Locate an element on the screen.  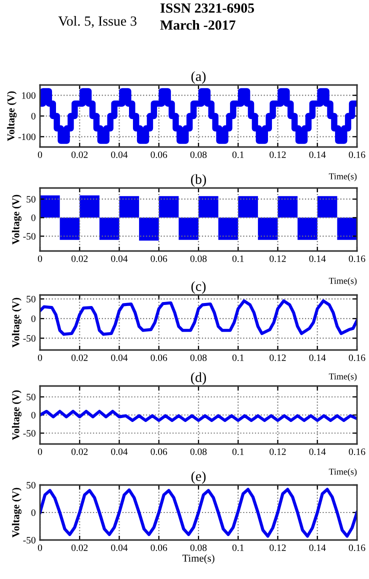
chart-title: (a) is located at coordinates (198, 77).